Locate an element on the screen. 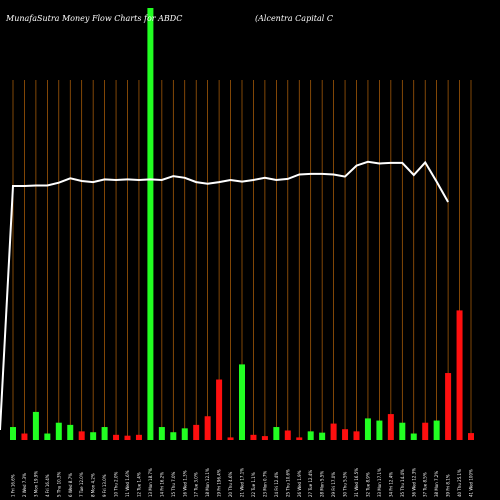 This screenshot has height=500, width=500. x-tick-label: 39 Fri 8.1% is located at coordinates (448, 485).